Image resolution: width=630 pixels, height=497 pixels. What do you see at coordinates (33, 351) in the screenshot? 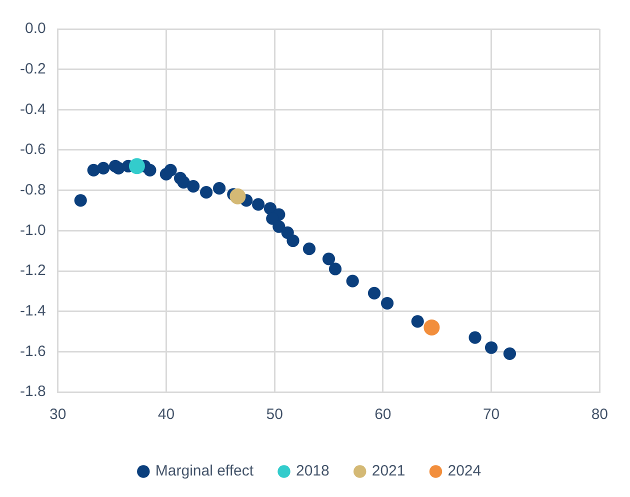
I see `y-tick-label: -1.6` at bounding box center [33, 351].